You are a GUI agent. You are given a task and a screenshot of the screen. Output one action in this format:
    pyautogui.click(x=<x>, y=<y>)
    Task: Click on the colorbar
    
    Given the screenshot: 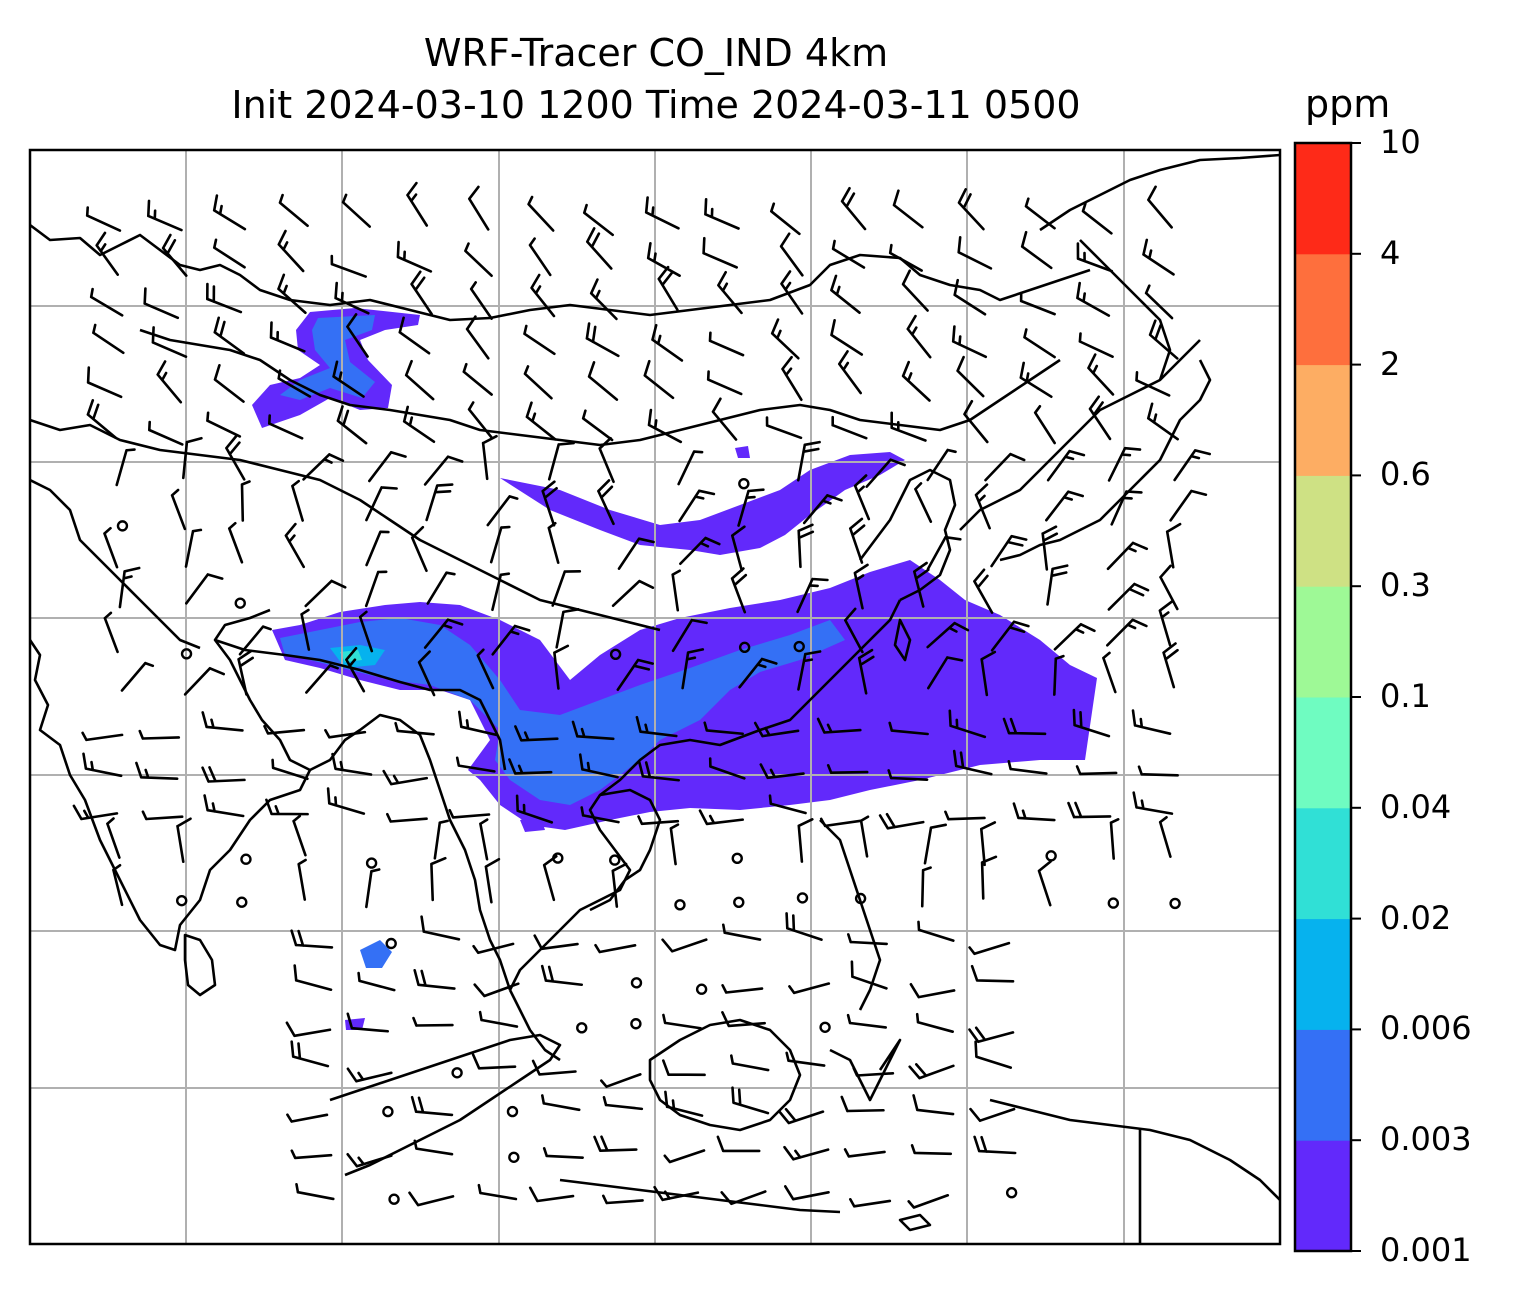 What is the action you would take?
    pyautogui.click(x=1328, y=697)
    